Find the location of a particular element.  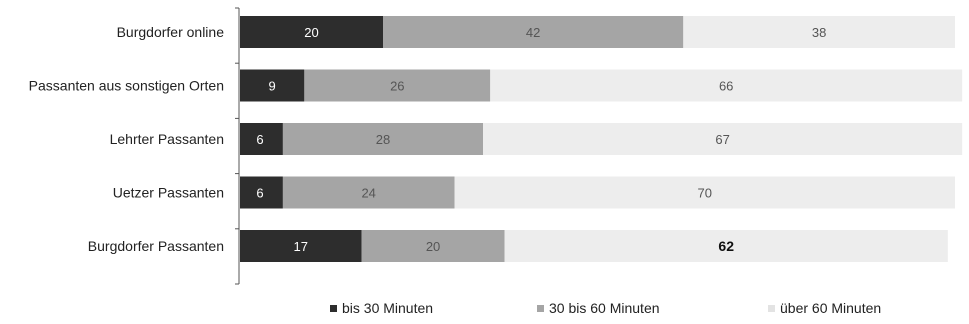

legend-entry: 30 bis 60 Minuten is located at coordinates (604, 308).